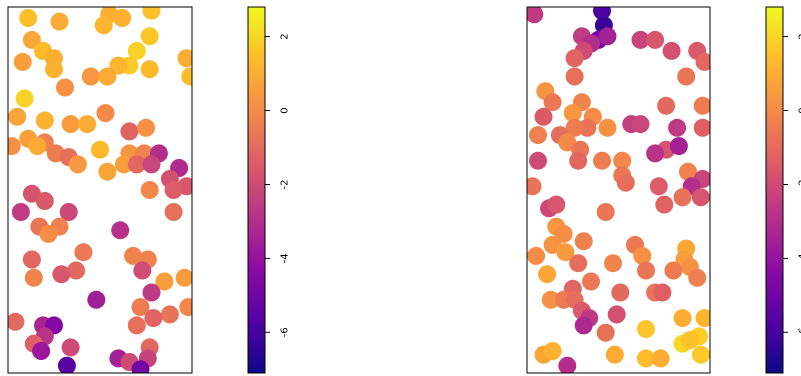 The width and height of the screenshot is (801, 376). Describe the element at coordinates (774, 190) in the screenshot. I see `right-colorbar-gradient` at that location.